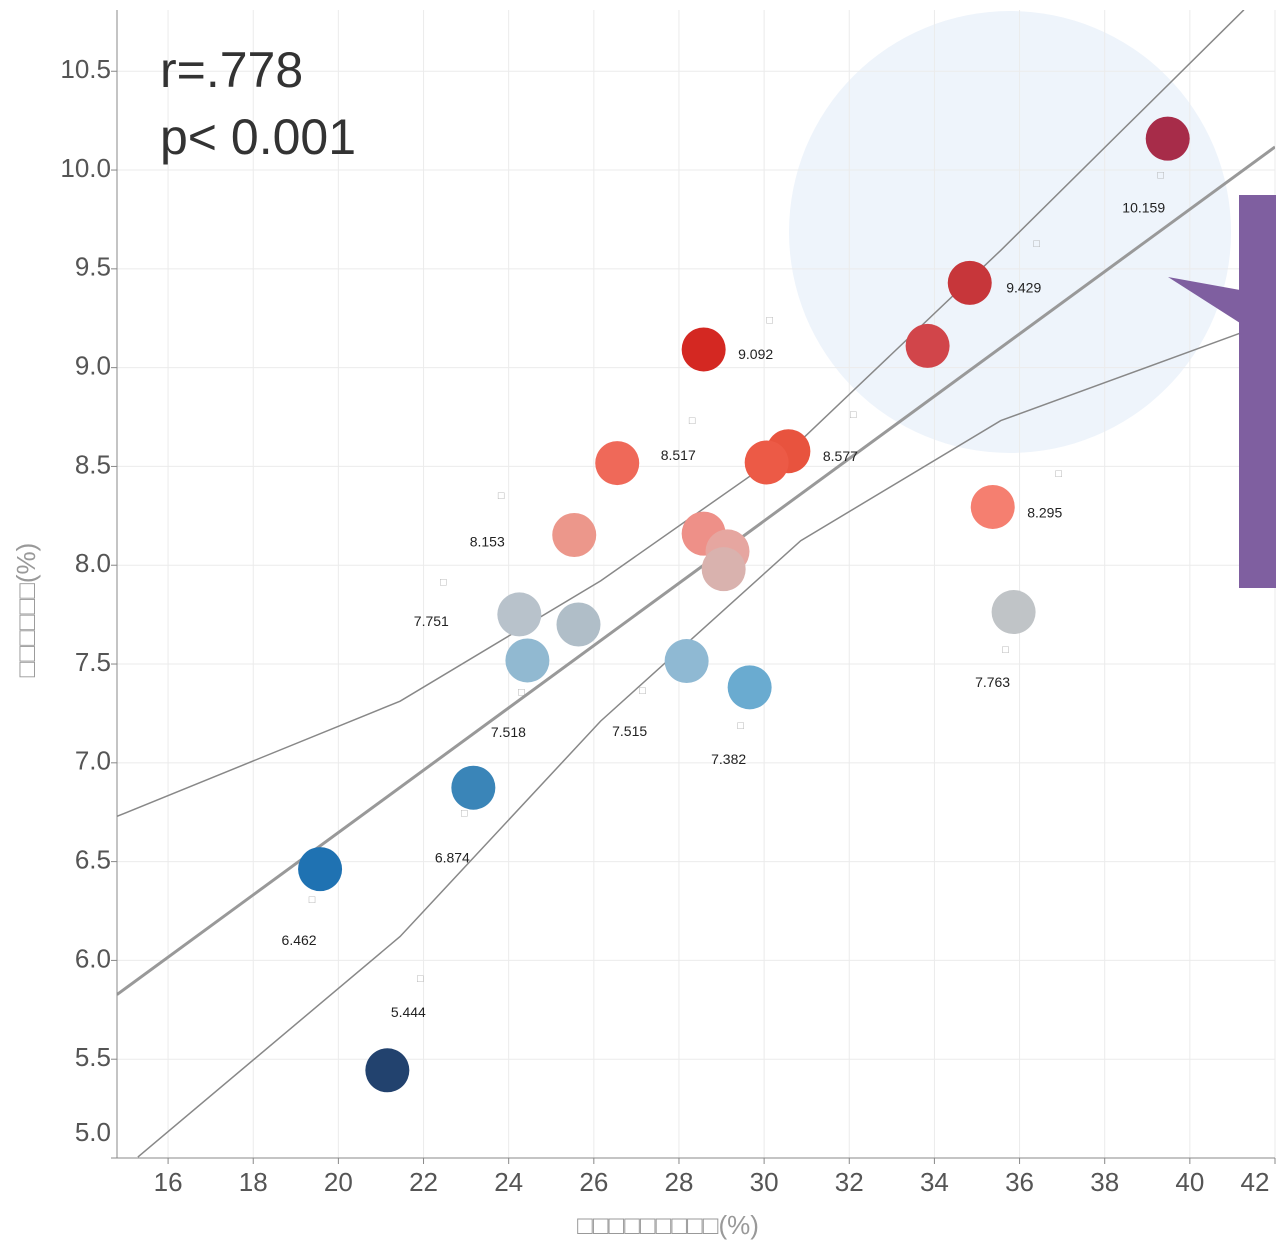 The width and height of the screenshot is (1276, 1248). Describe the element at coordinates (992, 682) in the screenshot. I see `data-label: 7.763` at that location.